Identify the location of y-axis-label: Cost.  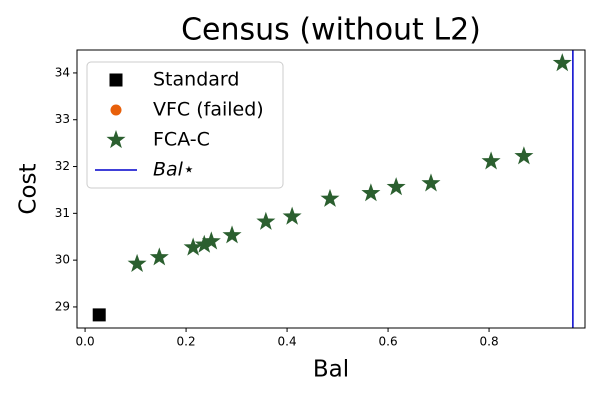
(29, 188).